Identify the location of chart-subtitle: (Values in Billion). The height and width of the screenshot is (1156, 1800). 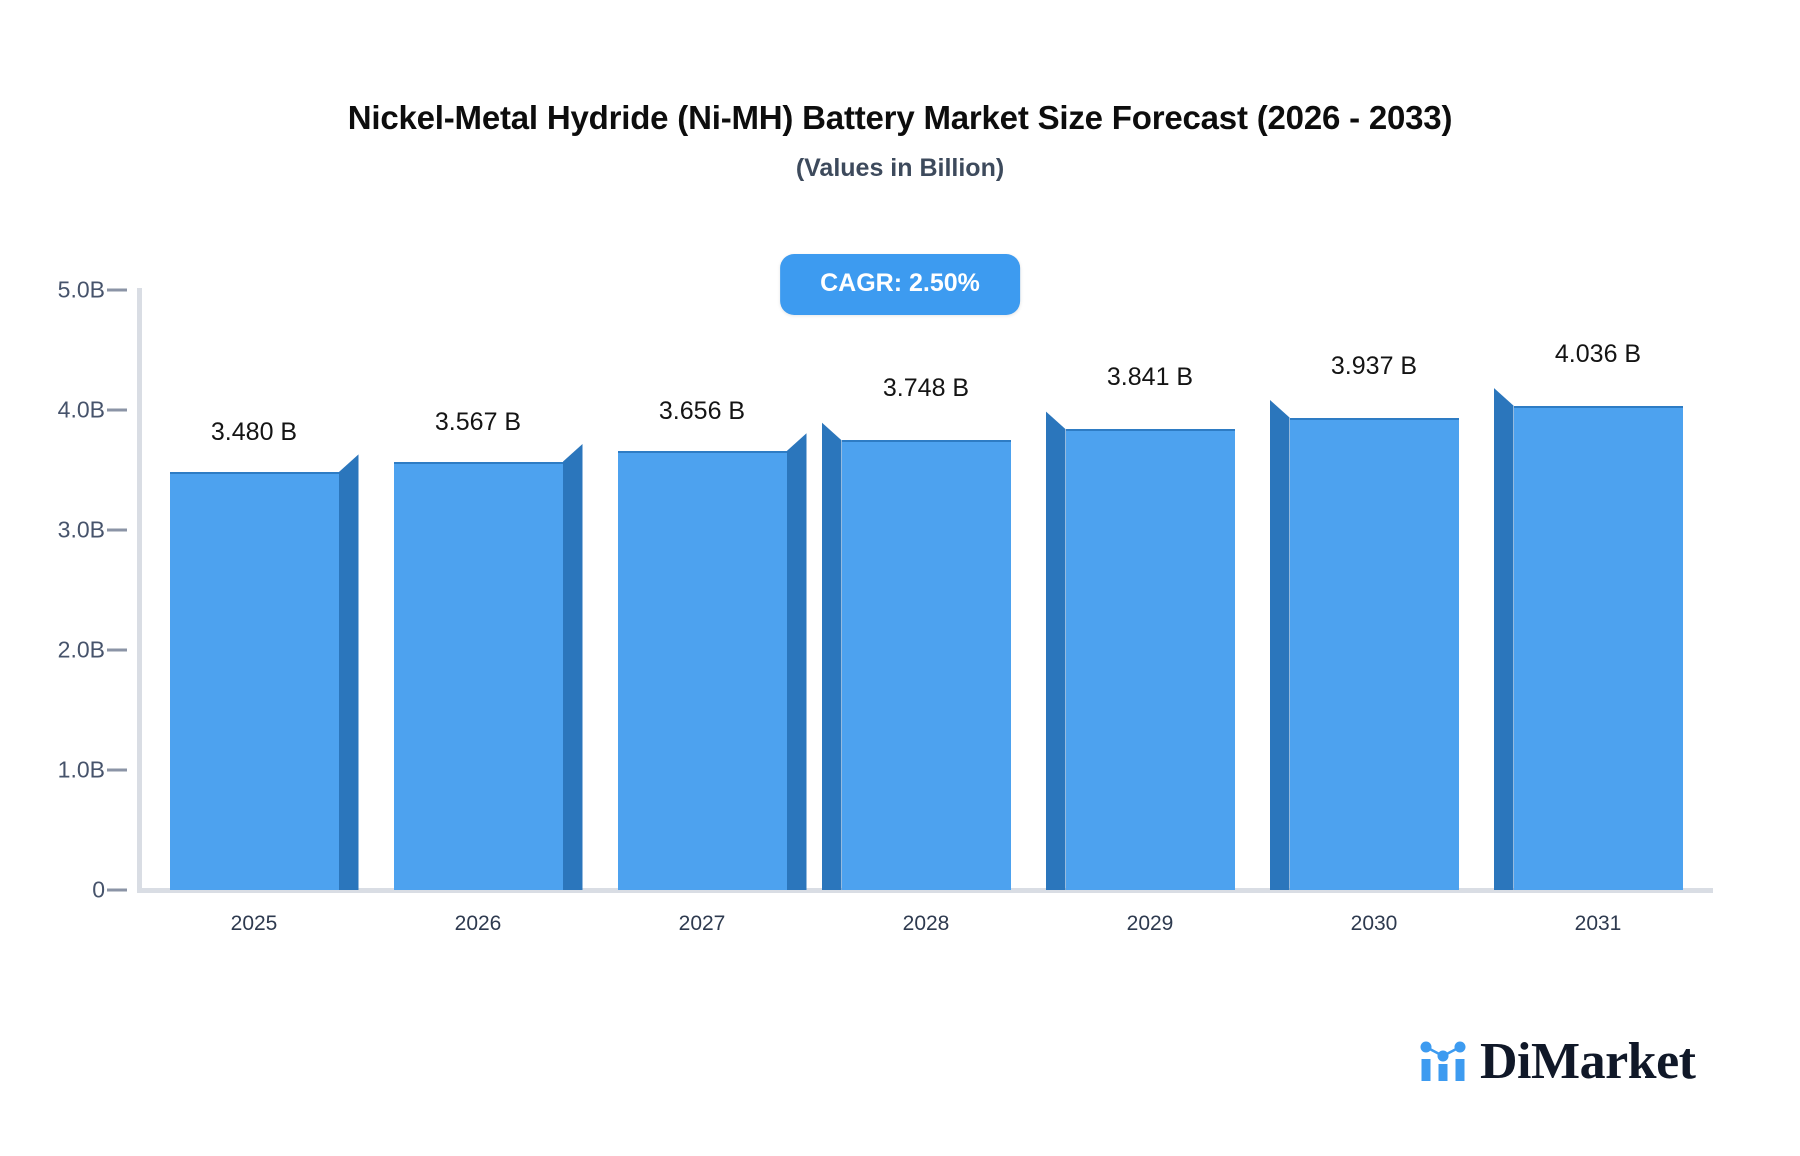
(900, 167).